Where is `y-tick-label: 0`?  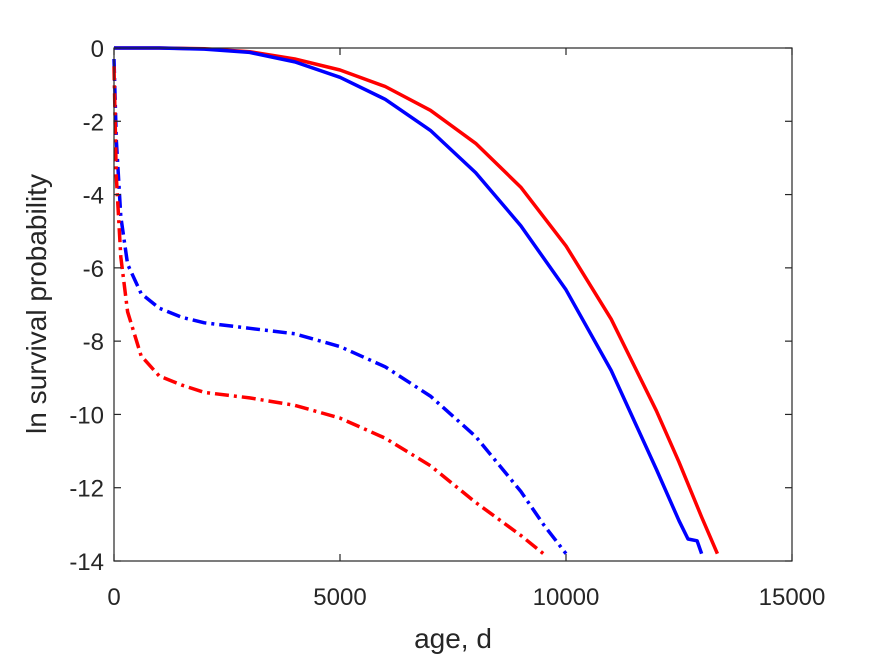
y-tick-label: 0 is located at coordinates (97, 49).